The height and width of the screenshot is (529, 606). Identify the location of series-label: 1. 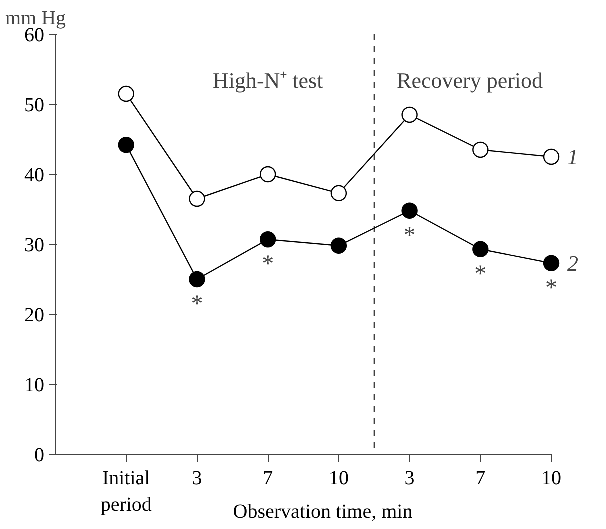
(573, 157).